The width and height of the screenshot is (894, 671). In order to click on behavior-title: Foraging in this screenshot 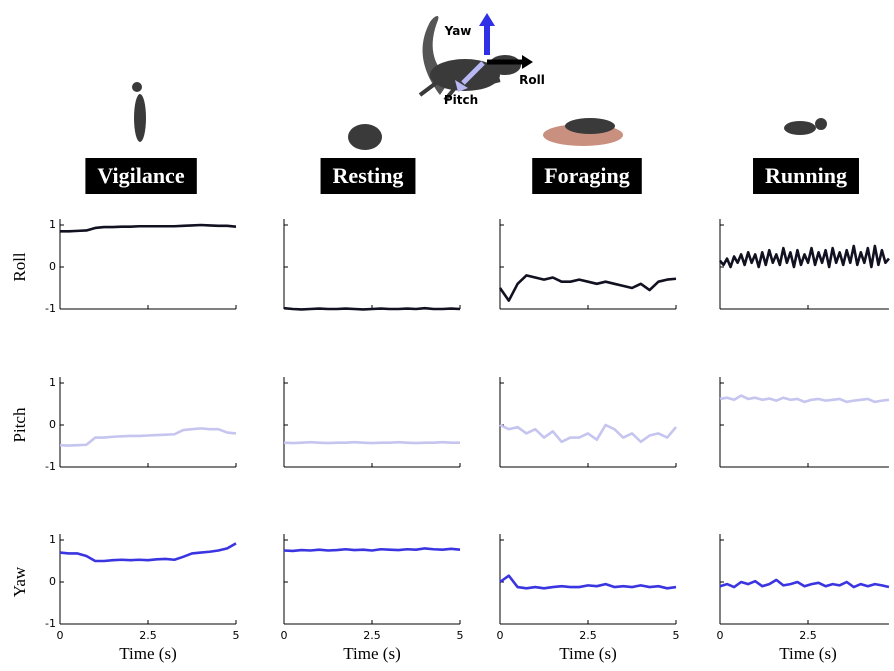, I will do `click(587, 175)`.